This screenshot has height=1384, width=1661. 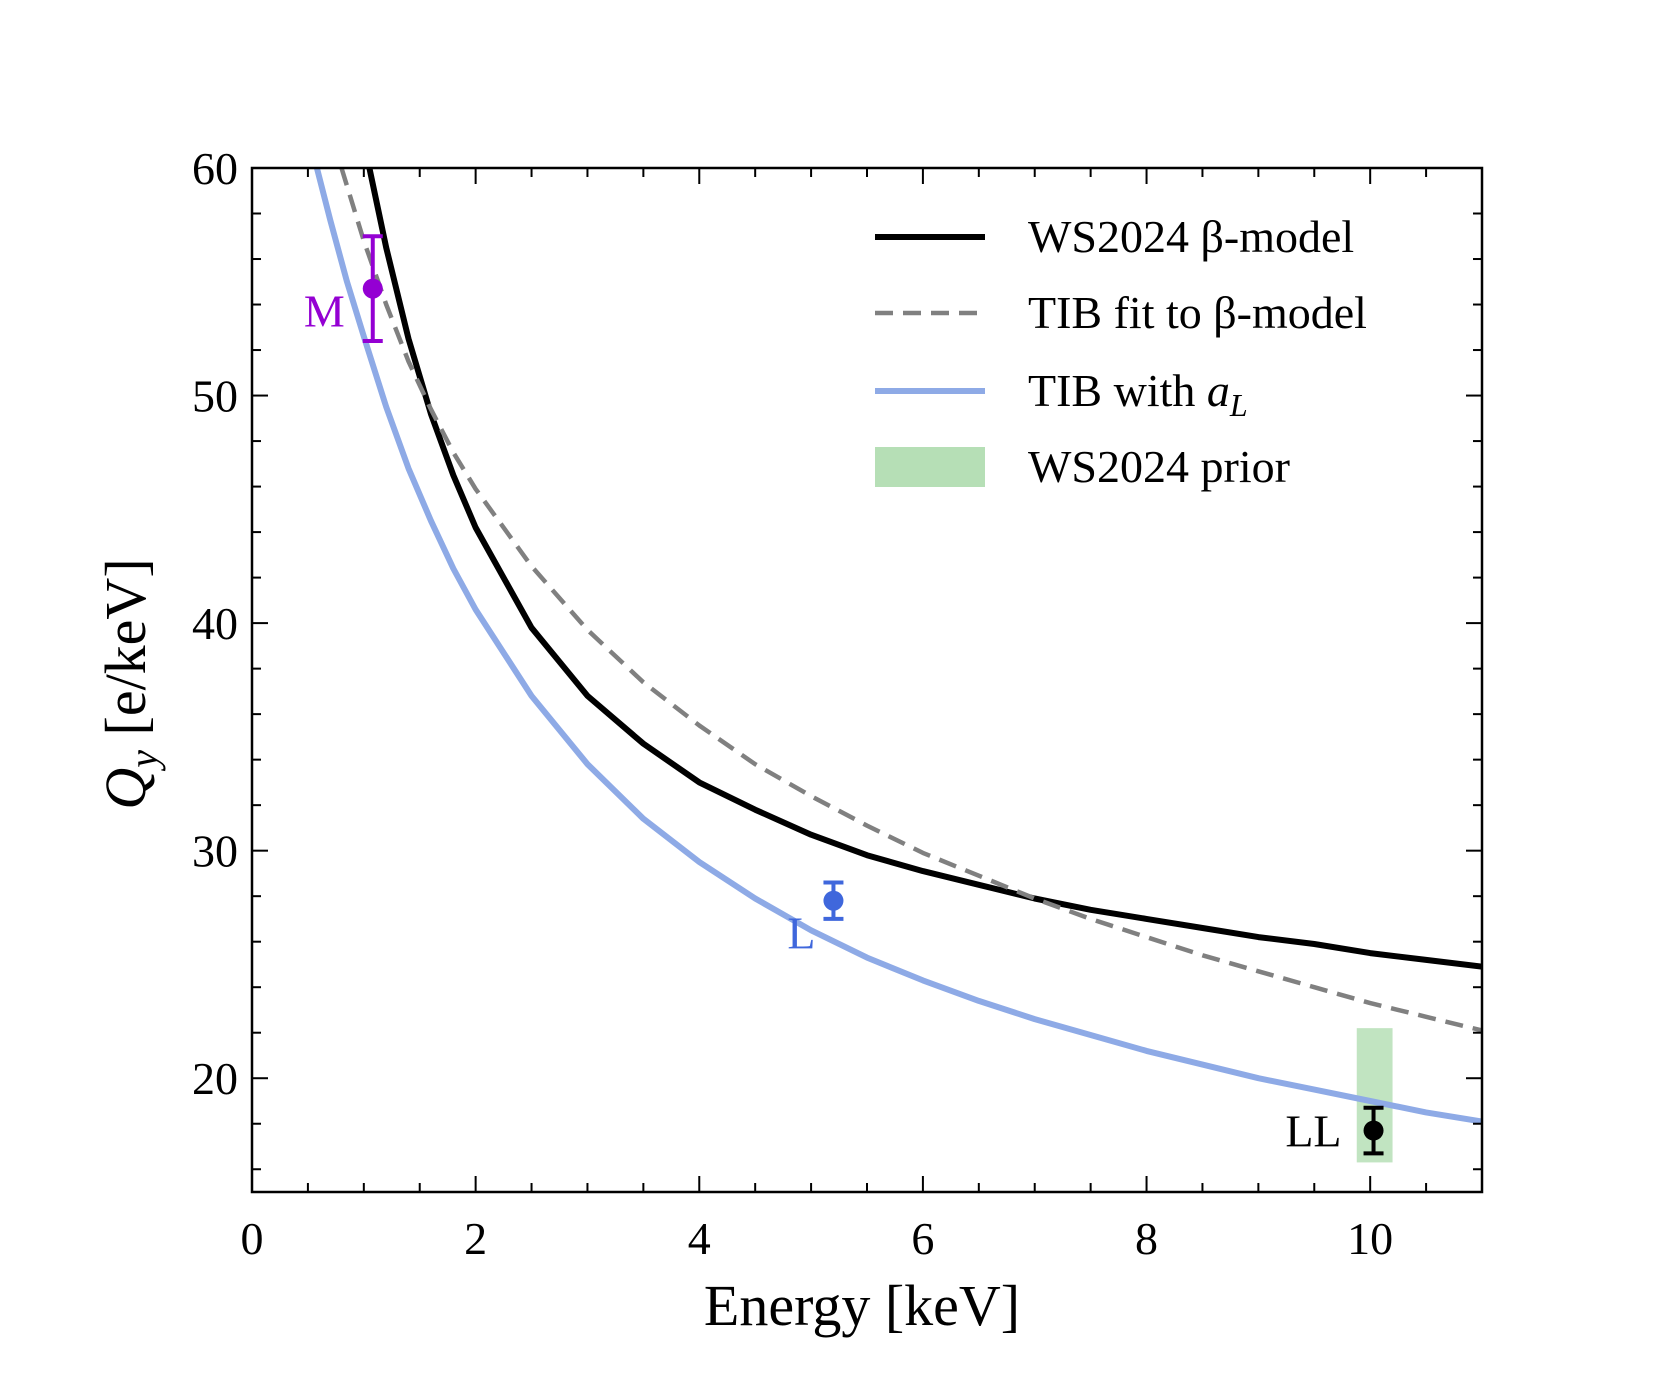 What do you see at coordinates (1191, 236) in the screenshot?
I see `legend-label-ws2024: WS2024 β-model` at bounding box center [1191, 236].